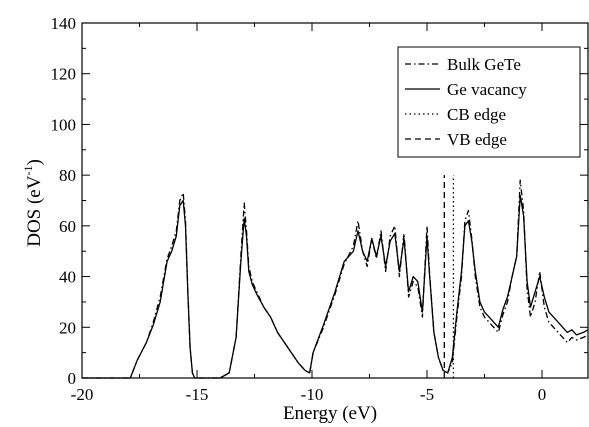 The height and width of the screenshot is (427, 589). What do you see at coordinates (64, 74) in the screenshot?
I see `y-tick-label: 120` at bounding box center [64, 74].